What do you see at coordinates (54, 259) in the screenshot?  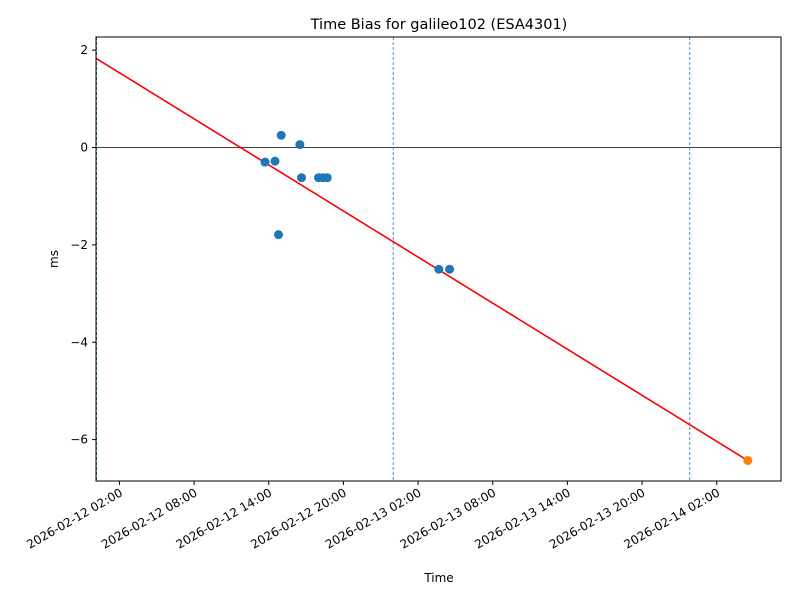 I see `y-axis-label: ms` at bounding box center [54, 259].